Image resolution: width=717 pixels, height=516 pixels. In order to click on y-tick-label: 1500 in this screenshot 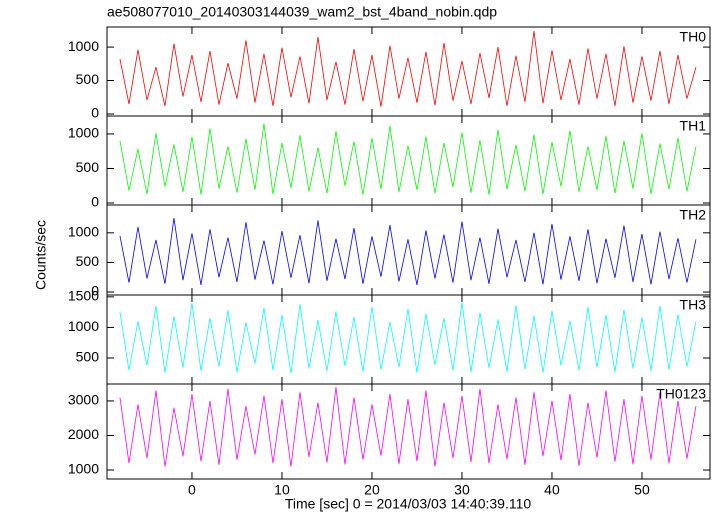, I will do `click(83, 296)`.